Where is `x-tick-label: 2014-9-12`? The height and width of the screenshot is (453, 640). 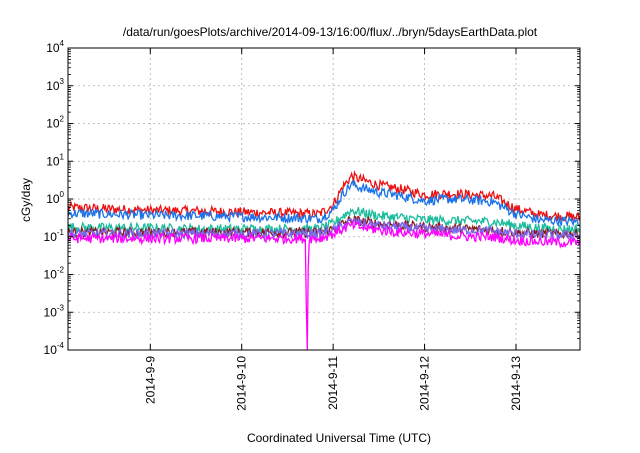
x-tick-label: 2014-9-12 is located at coordinates (425, 383).